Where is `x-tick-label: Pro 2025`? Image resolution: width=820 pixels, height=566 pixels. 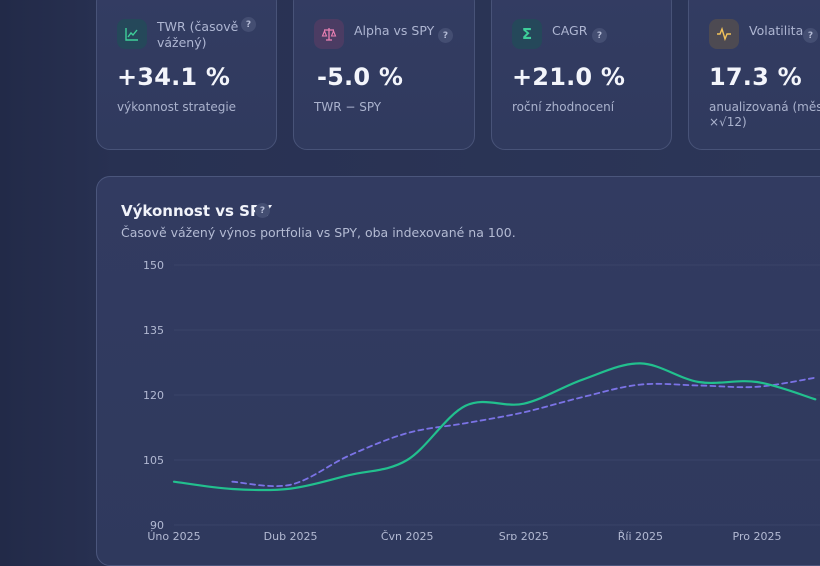
x-tick-label: Pro 2025 is located at coordinates (757, 535).